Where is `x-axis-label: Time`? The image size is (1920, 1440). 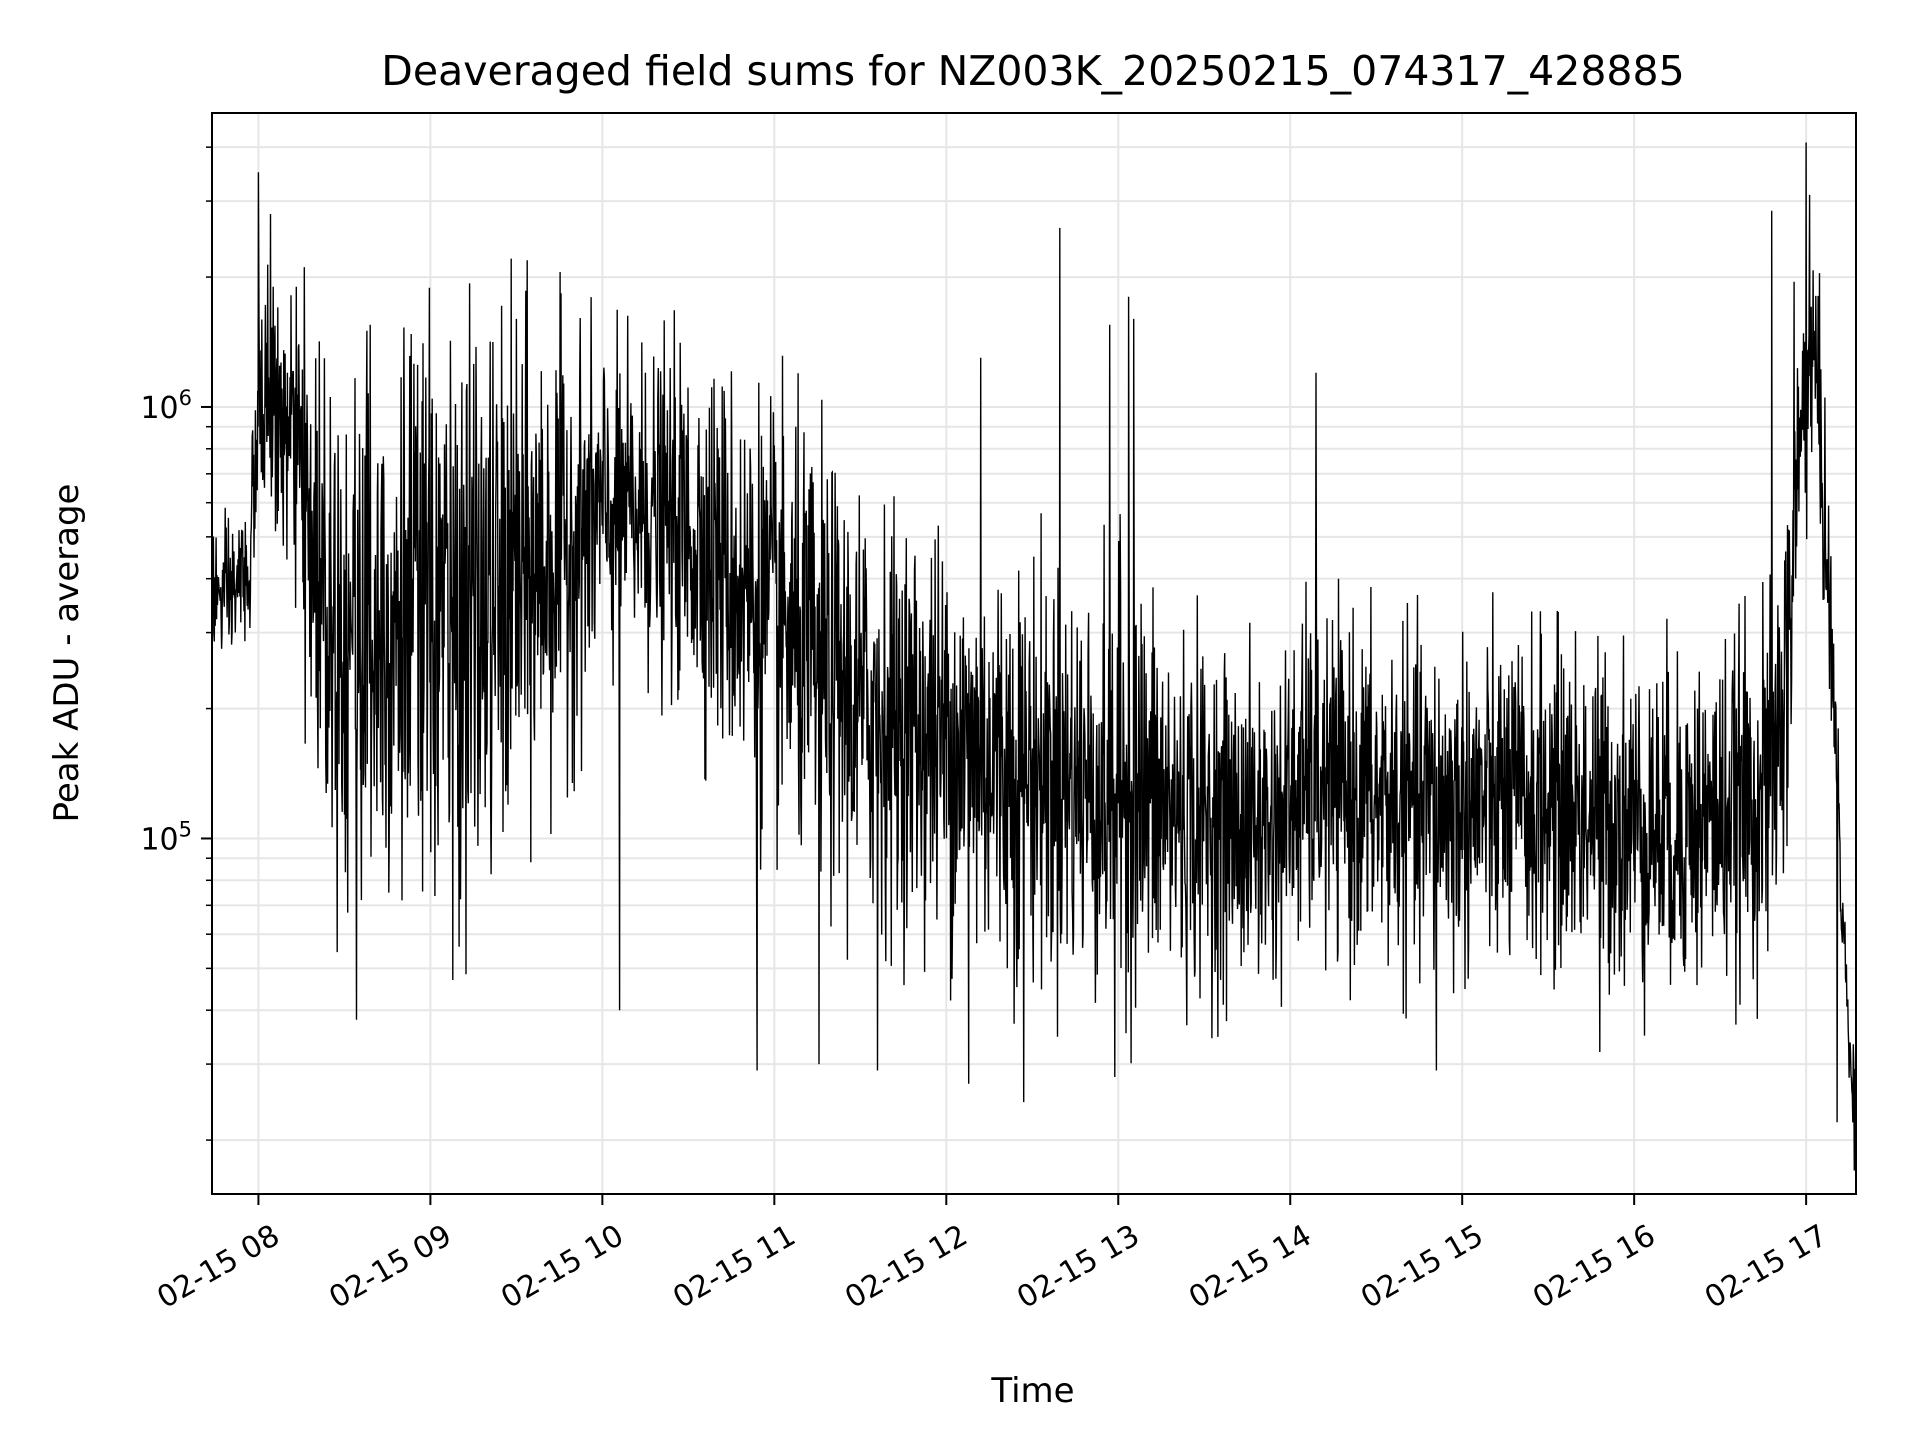
x-axis-label: Time is located at coordinates (1032, 1391).